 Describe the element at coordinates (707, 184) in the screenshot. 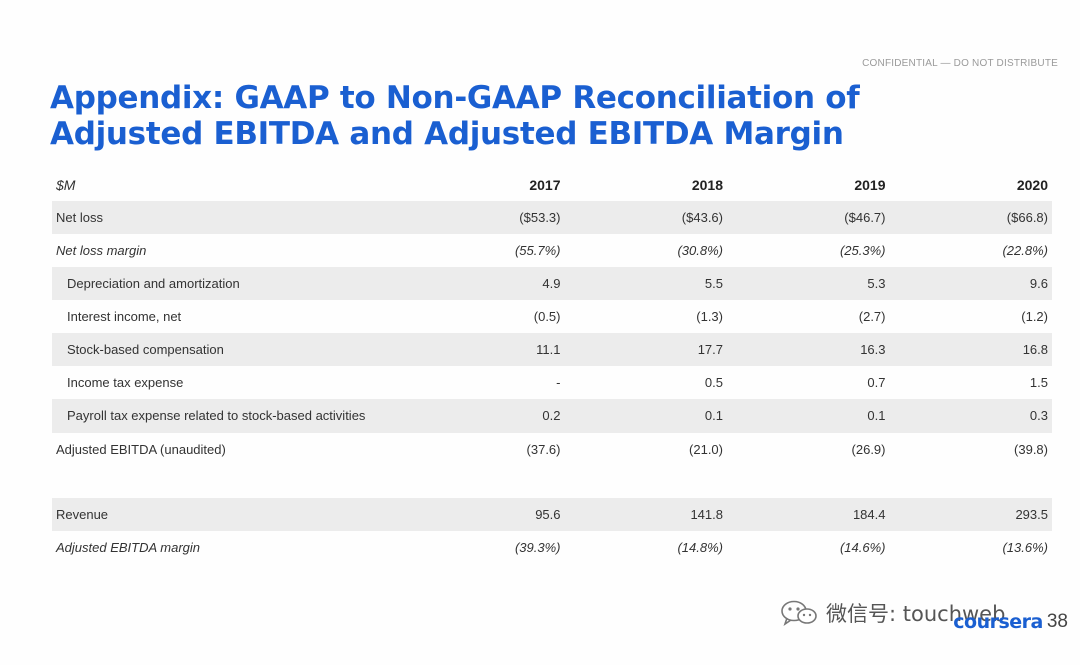

I see `year-header: 2018` at that location.